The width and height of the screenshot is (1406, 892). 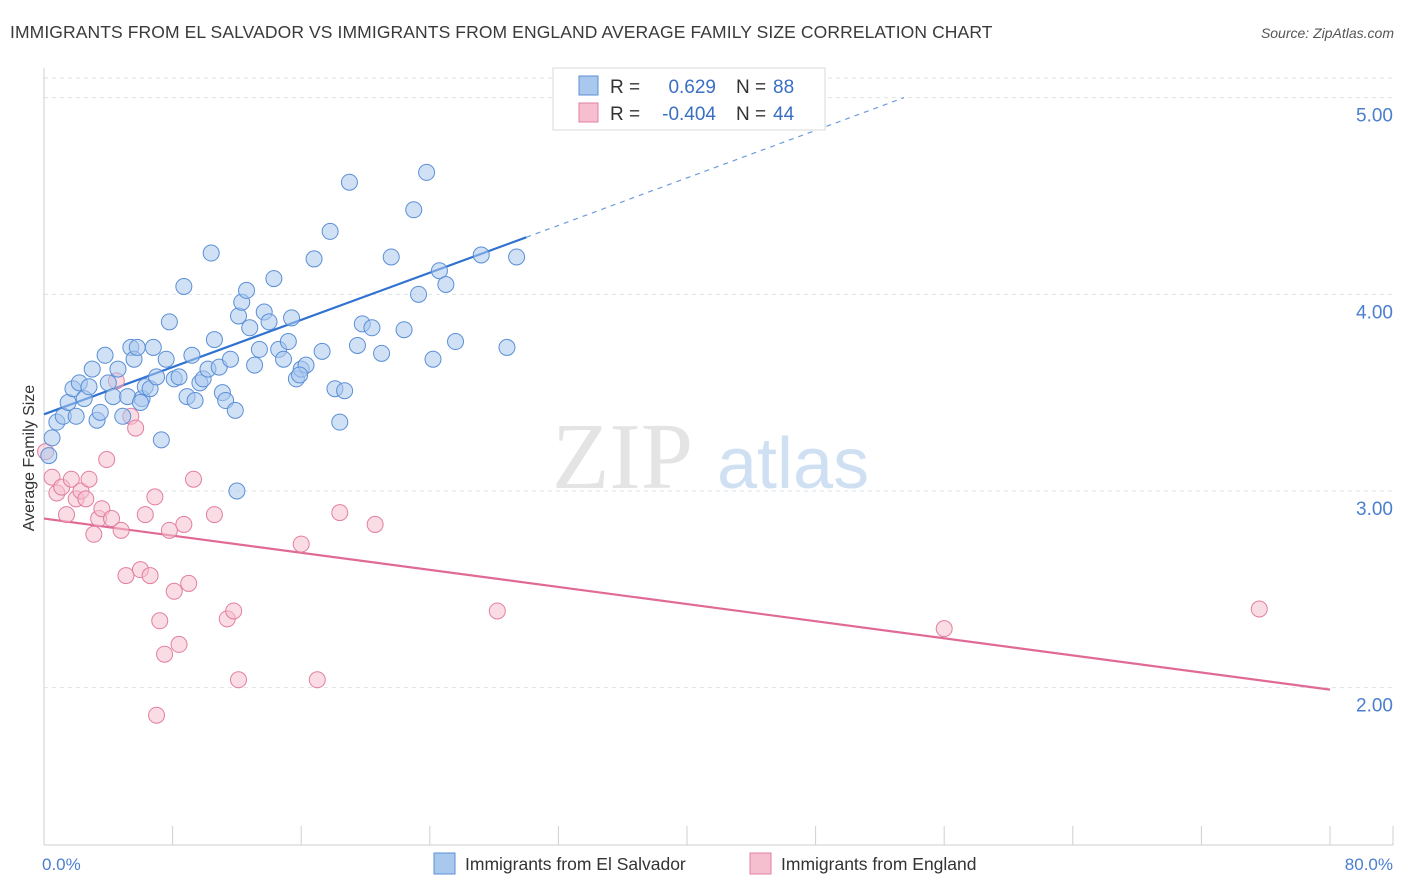 I want to click on watermark-zip: ZIP, so click(x=622, y=457).